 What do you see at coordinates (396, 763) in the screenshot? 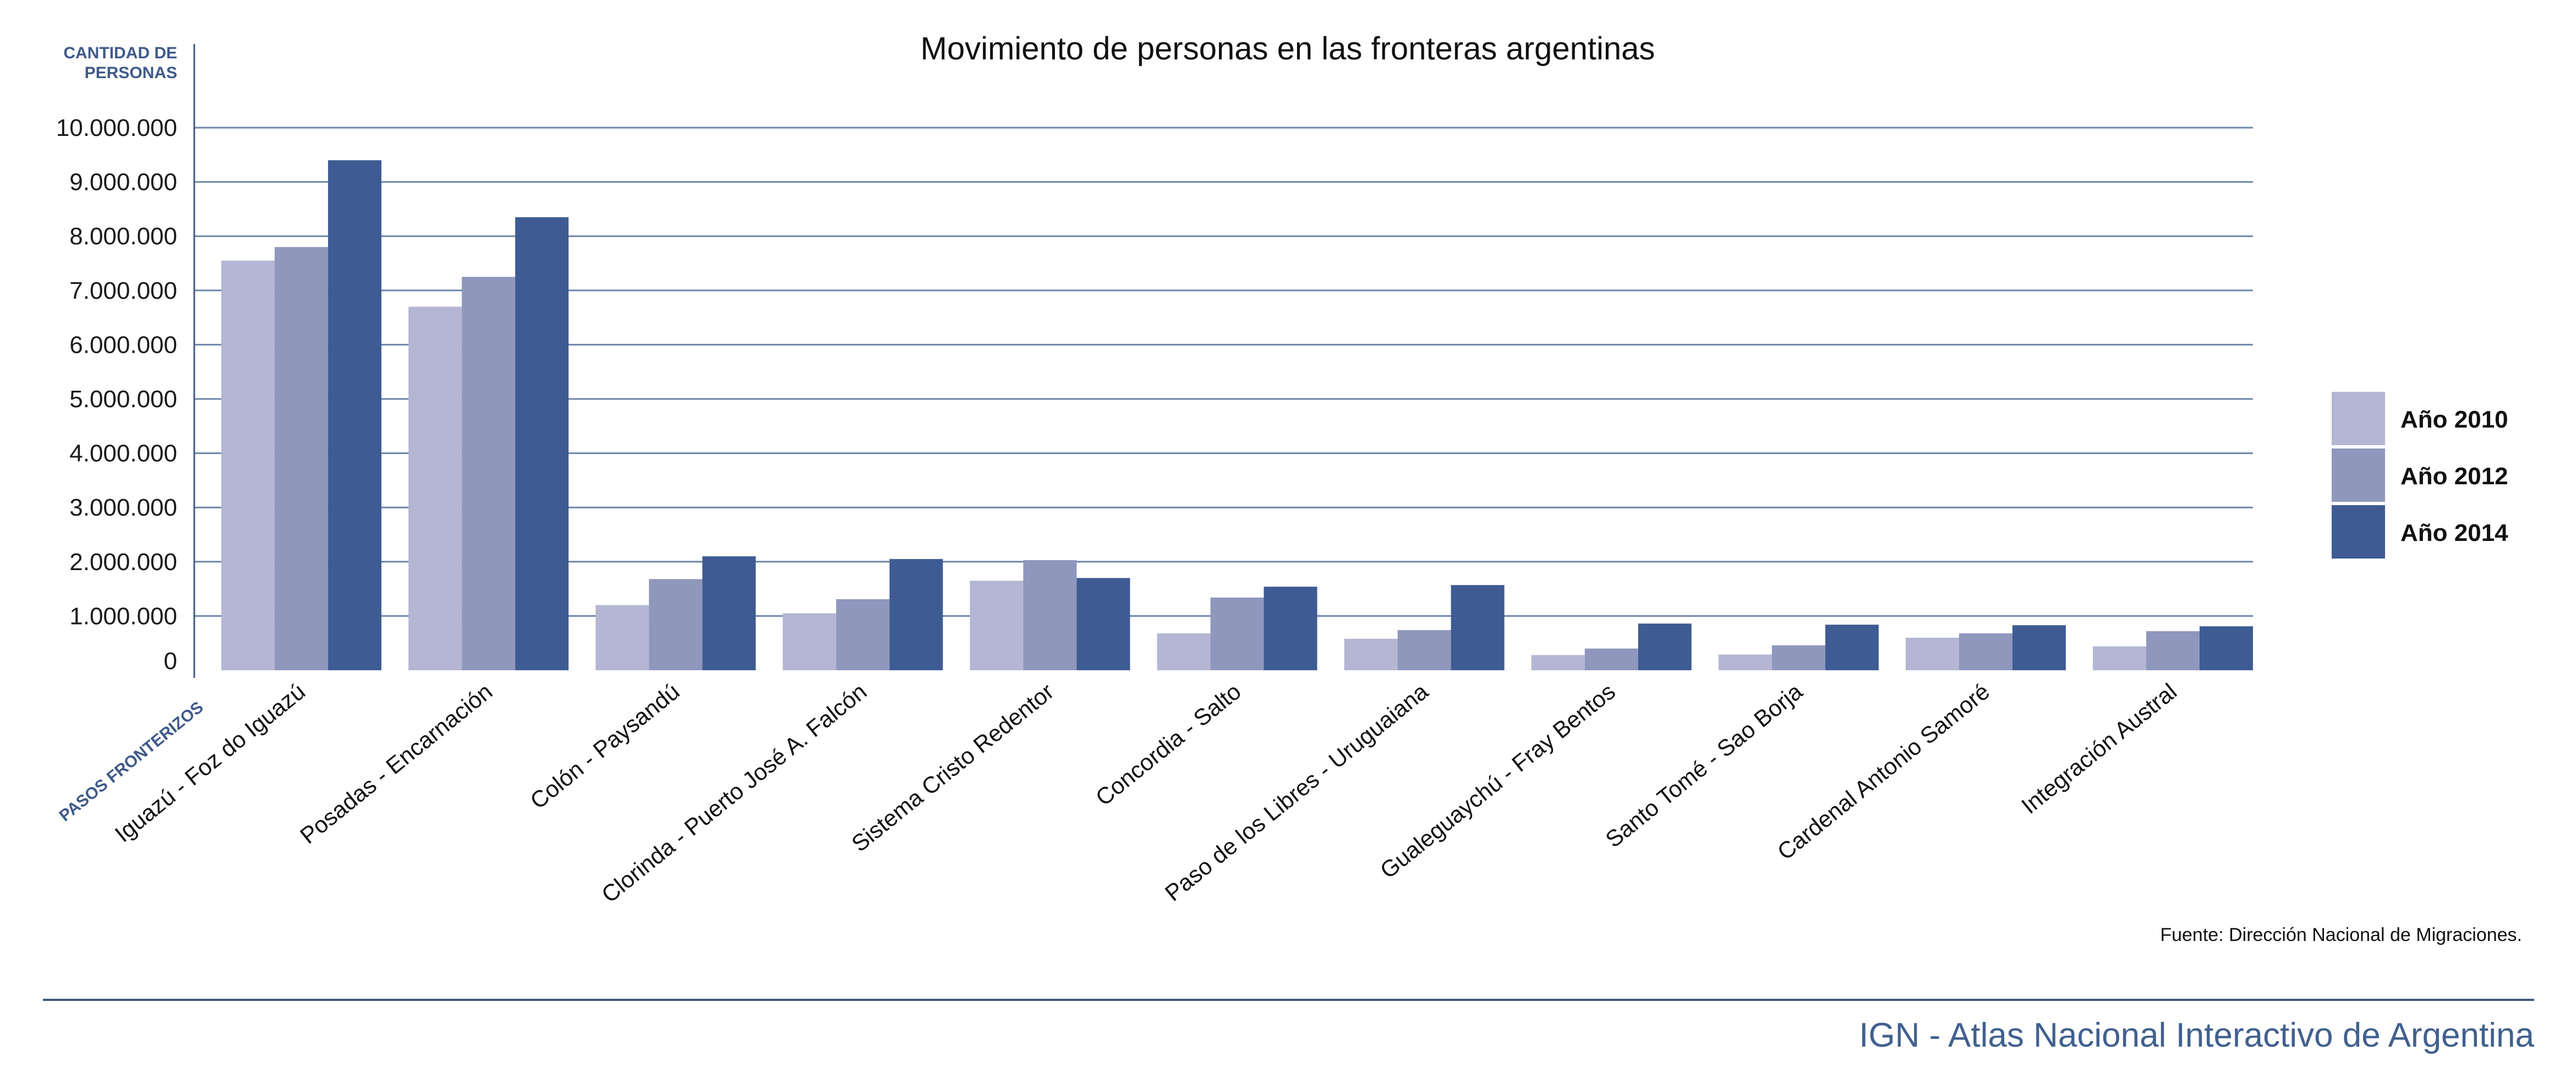
I see `x-tick-label: Posadas - Encarnación` at bounding box center [396, 763].